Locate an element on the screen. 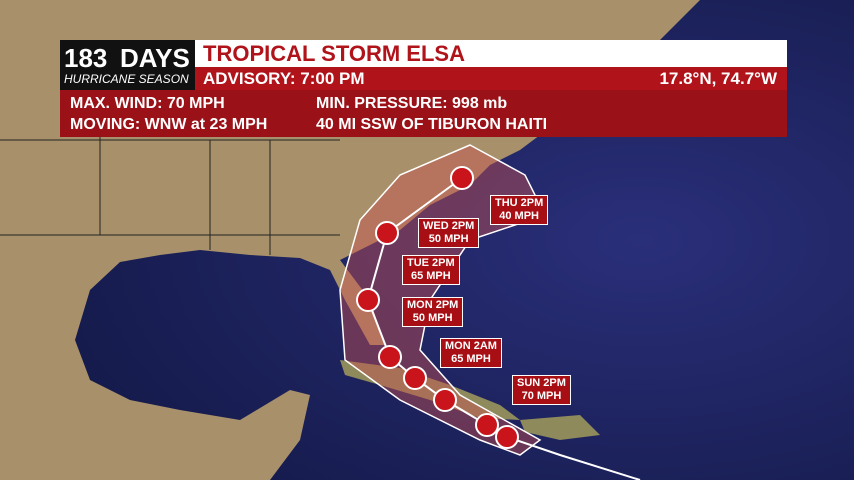 The width and height of the screenshot is (854, 480). advisory-bar: ADVISORY: 7:00 PM 17.8°N, 74.7°W is located at coordinates (491, 78).